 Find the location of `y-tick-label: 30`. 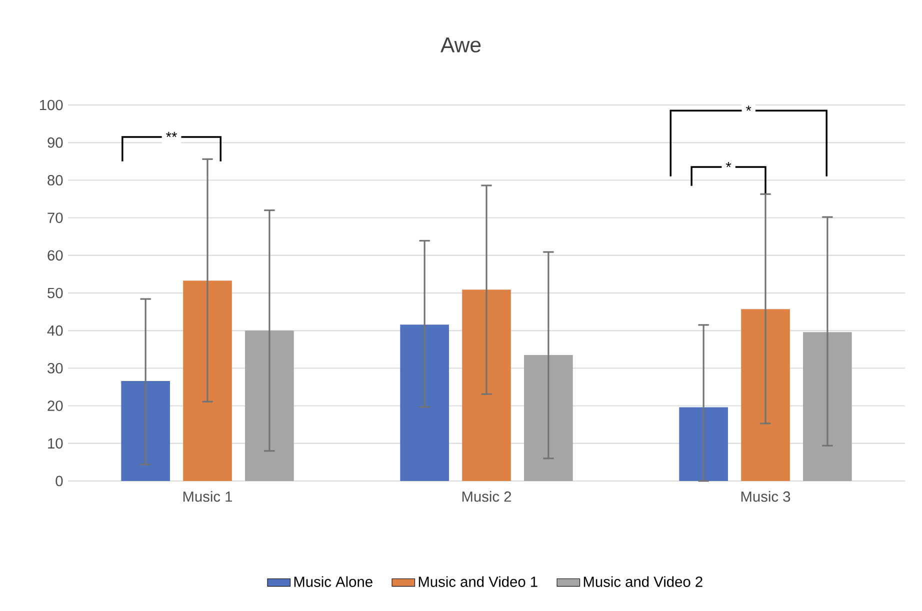

y-tick-label: 30 is located at coordinates (55, 368).